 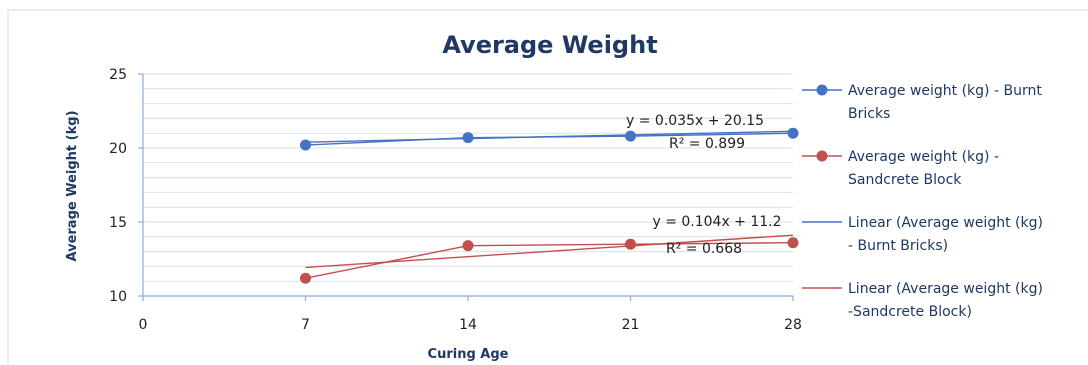 I want to click on legend-series-1: Average weight (kg) - Burnt Bricks, so click(x=922, y=102).